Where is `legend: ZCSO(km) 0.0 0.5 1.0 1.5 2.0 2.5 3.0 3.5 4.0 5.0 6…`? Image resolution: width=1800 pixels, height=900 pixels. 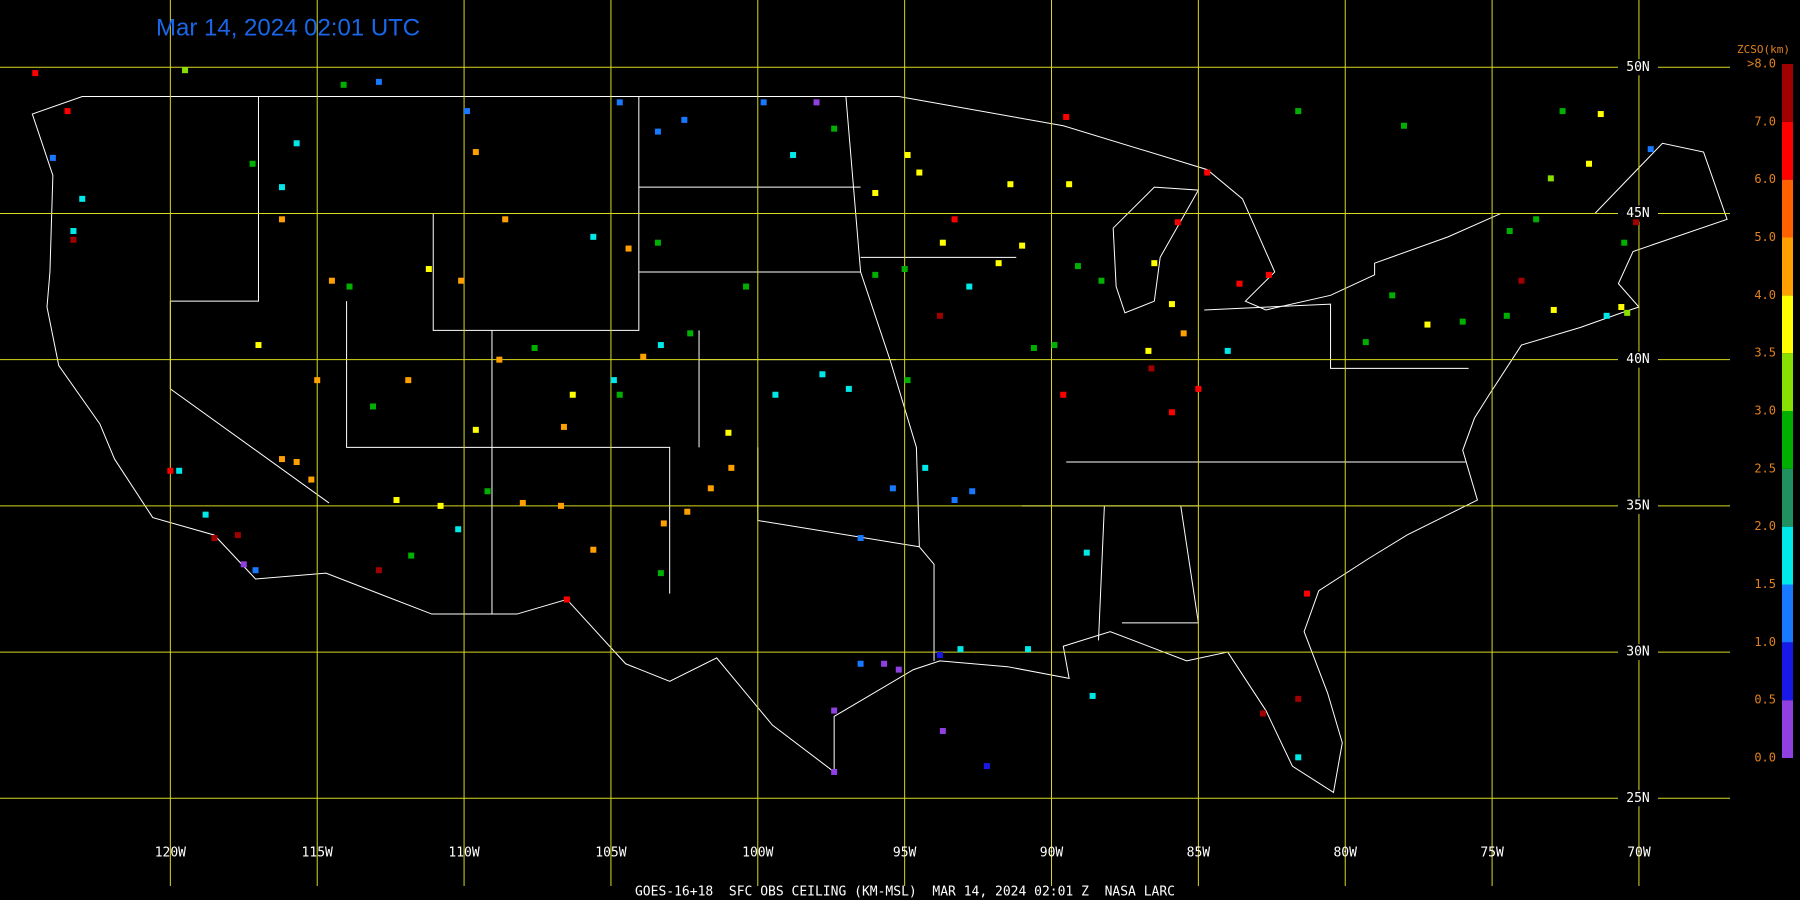
legend: ZCSO(km) 0.0 0.5 1.0 1.5 2.0 2.5 3.0 3.5 4.0 5.0 6… is located at coordinates (1765, 404).